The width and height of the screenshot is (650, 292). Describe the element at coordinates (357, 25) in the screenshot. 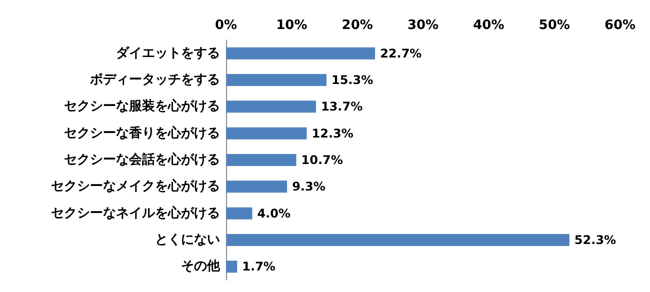

I see `x-tick-label: 20%` at that location.